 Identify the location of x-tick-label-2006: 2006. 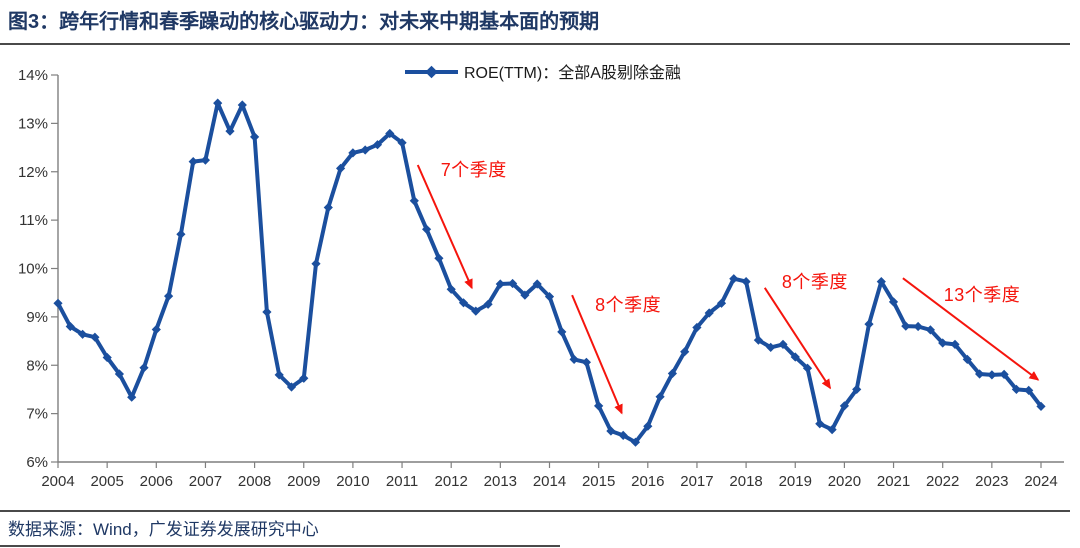
(156, 481).